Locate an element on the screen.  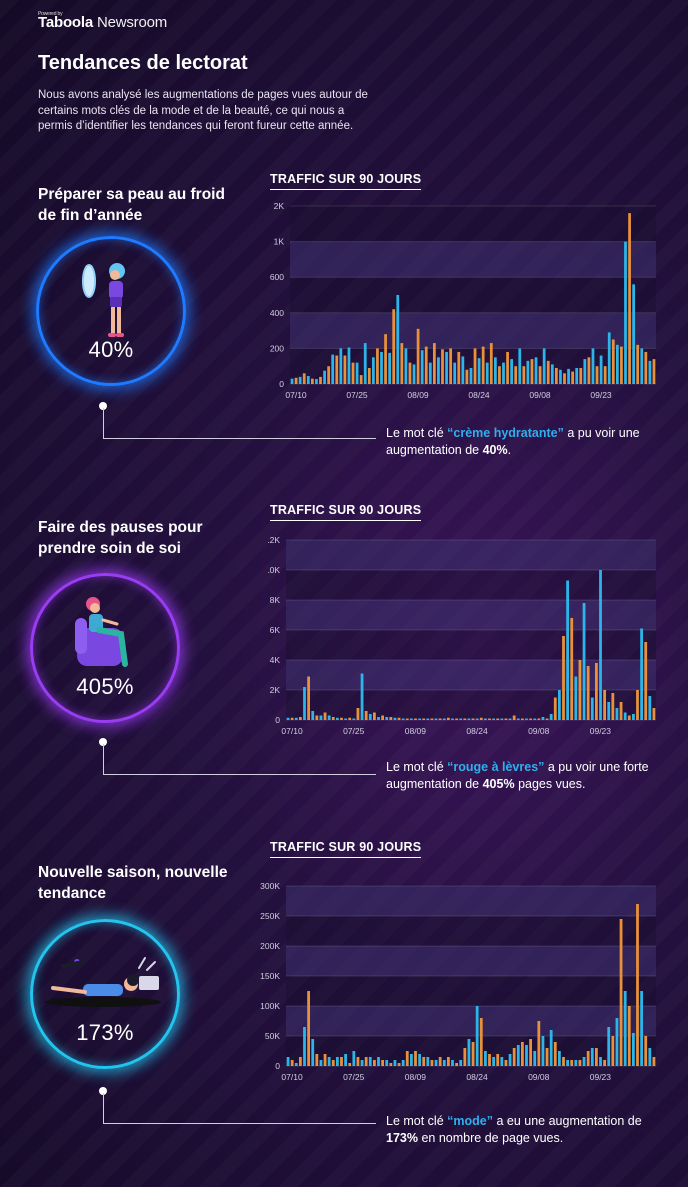
y-tick-label: 300K is located at coordinates (270, 886).